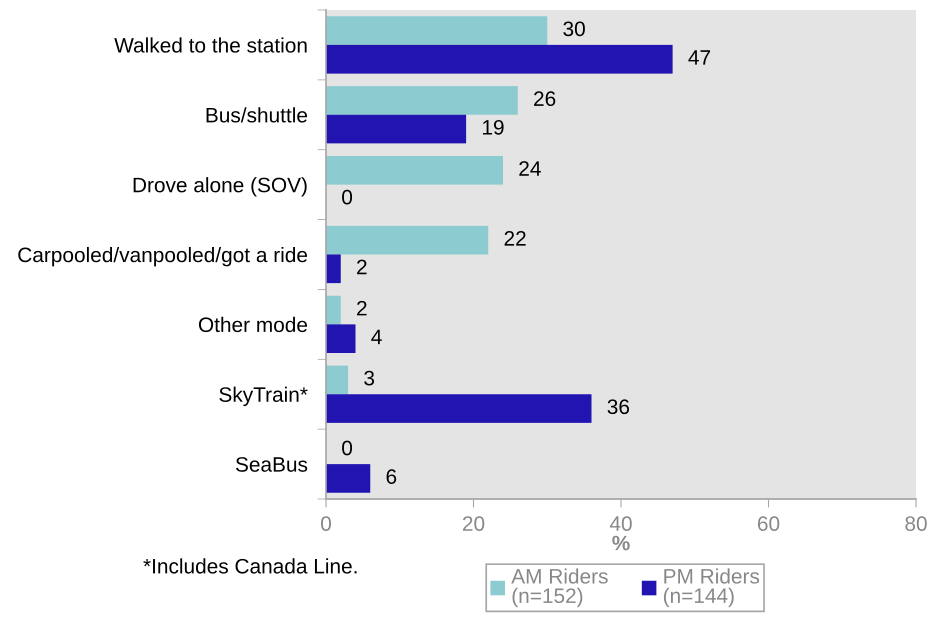 The height and width of the screenshot is (620, 929). I want to click on x-tick-label: 80, so click(916, 523).